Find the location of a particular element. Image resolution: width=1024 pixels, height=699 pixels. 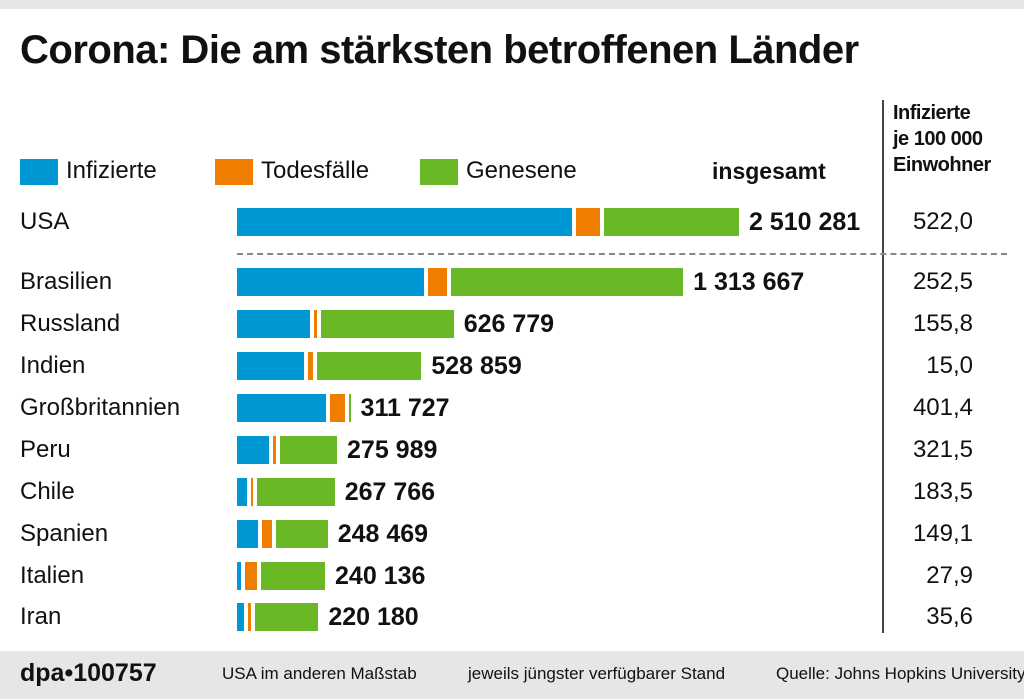

rate-value-usa: 522,0 is located at coordinates (942, 221).